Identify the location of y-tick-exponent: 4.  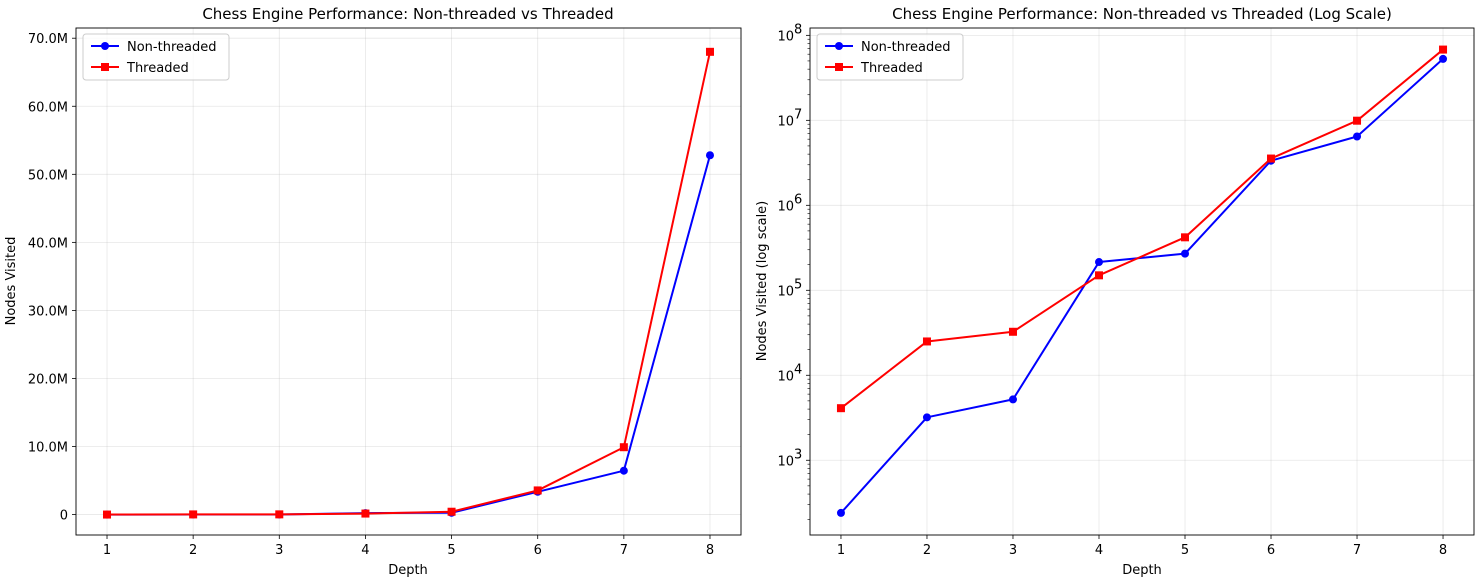
(798, 369).